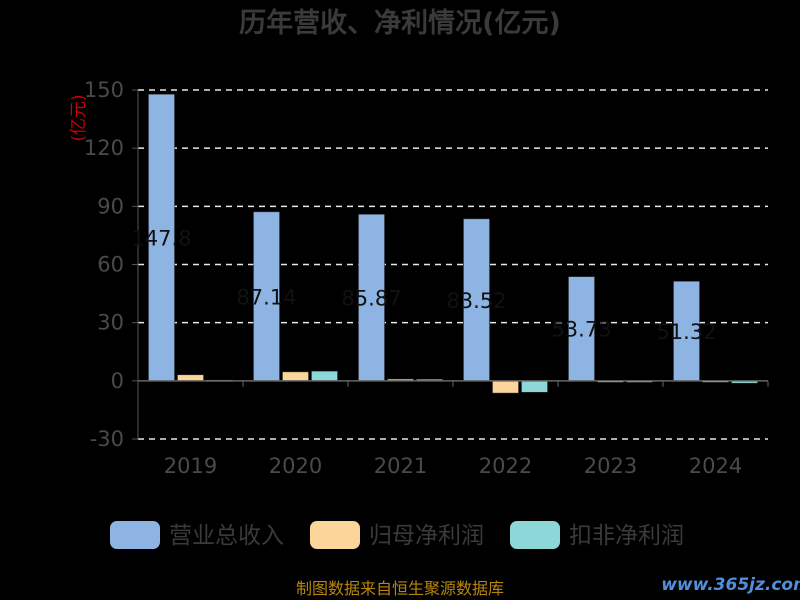 Image resolution: width=800 pixels, height=600 pixels. I want to click on y-tick-label: 0, so click(117, 381).